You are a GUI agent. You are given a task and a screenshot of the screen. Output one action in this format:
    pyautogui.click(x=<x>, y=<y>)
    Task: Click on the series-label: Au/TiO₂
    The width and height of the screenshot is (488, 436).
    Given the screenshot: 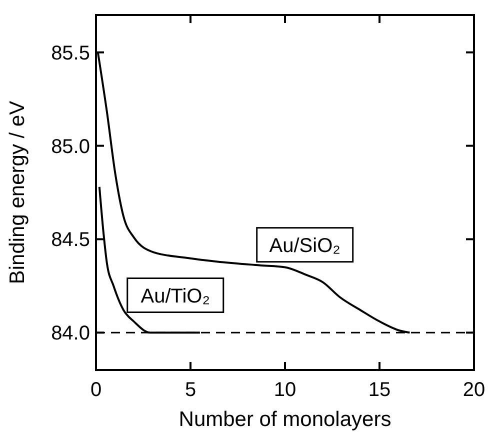 What is the action you would take?
    pyautogui.click(x=175, y=296)
    